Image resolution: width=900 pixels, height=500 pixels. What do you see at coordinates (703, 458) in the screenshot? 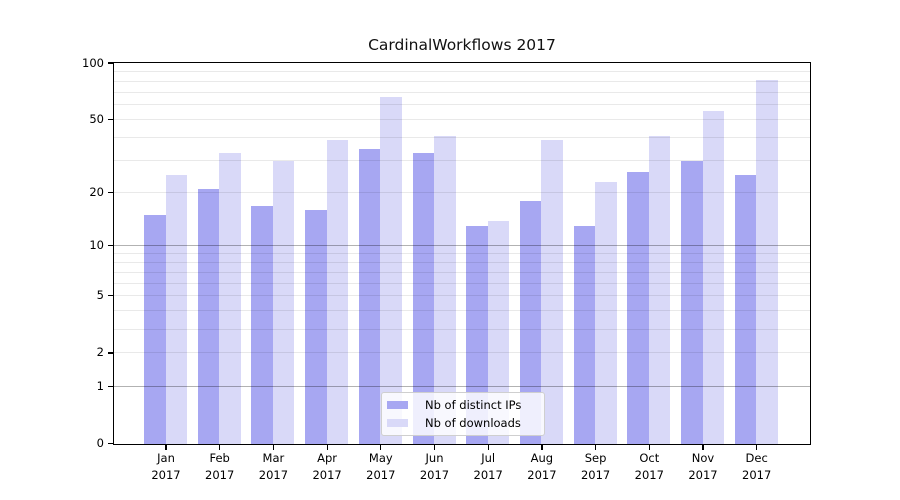
I see `x-tick-month: Nov` at bounding box center [703, 458].